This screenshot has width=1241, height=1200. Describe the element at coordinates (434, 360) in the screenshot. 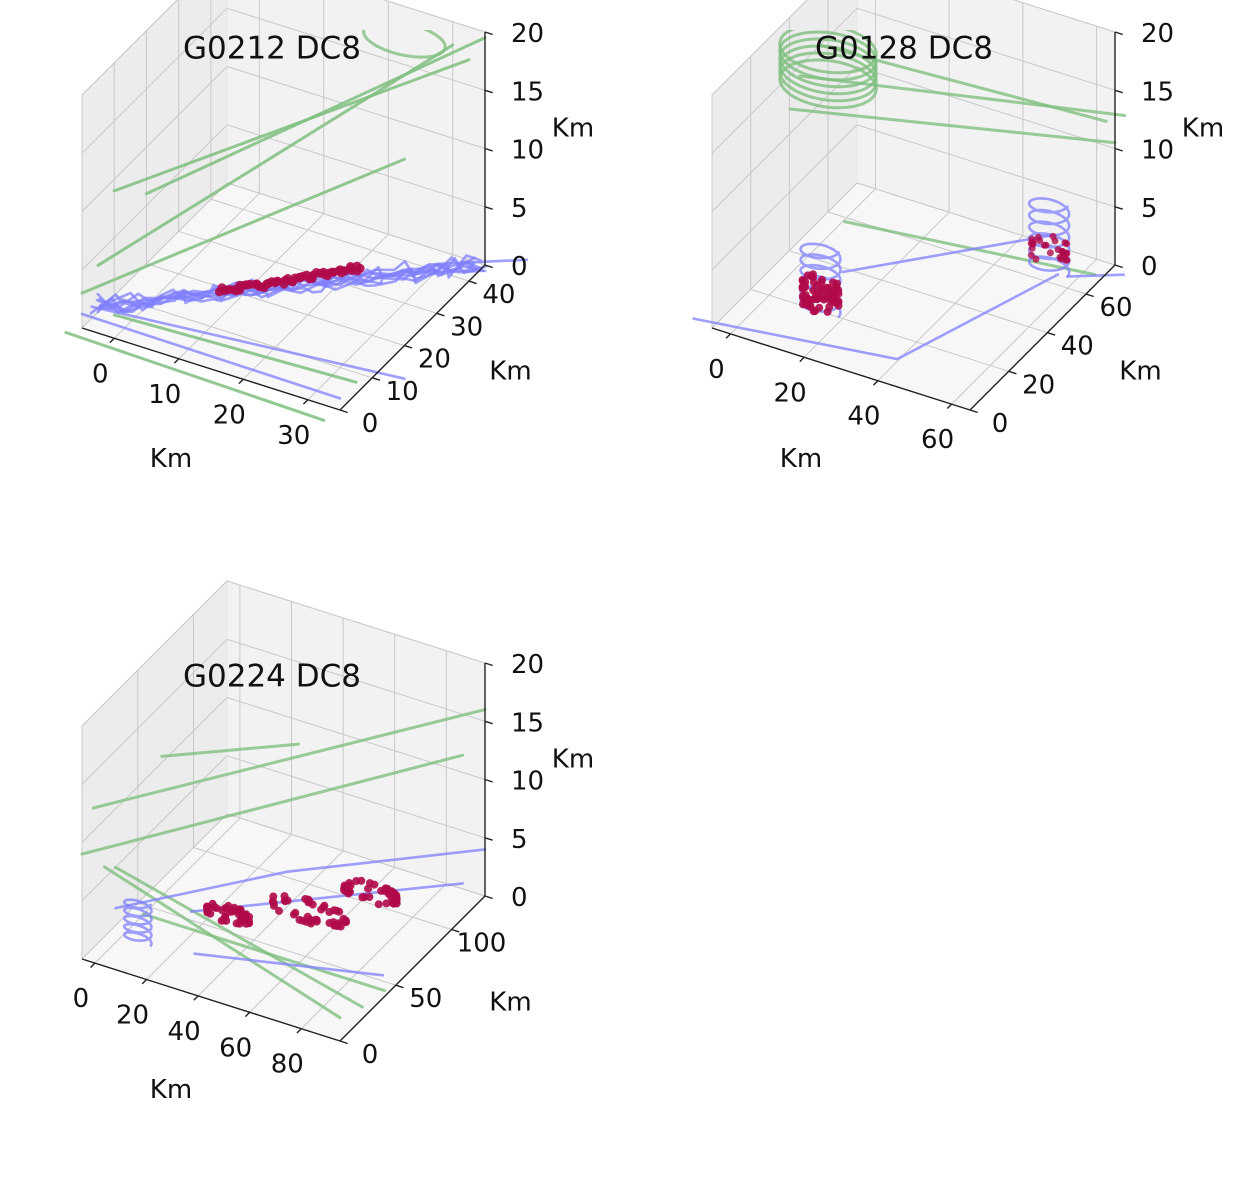

I see `y-tick-label: 20` at that location.